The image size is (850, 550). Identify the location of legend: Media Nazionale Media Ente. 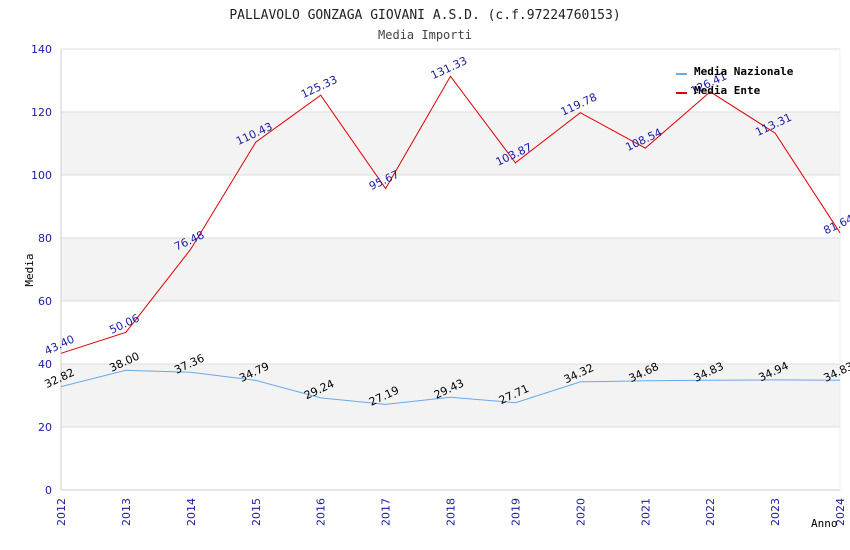
(735, 81).